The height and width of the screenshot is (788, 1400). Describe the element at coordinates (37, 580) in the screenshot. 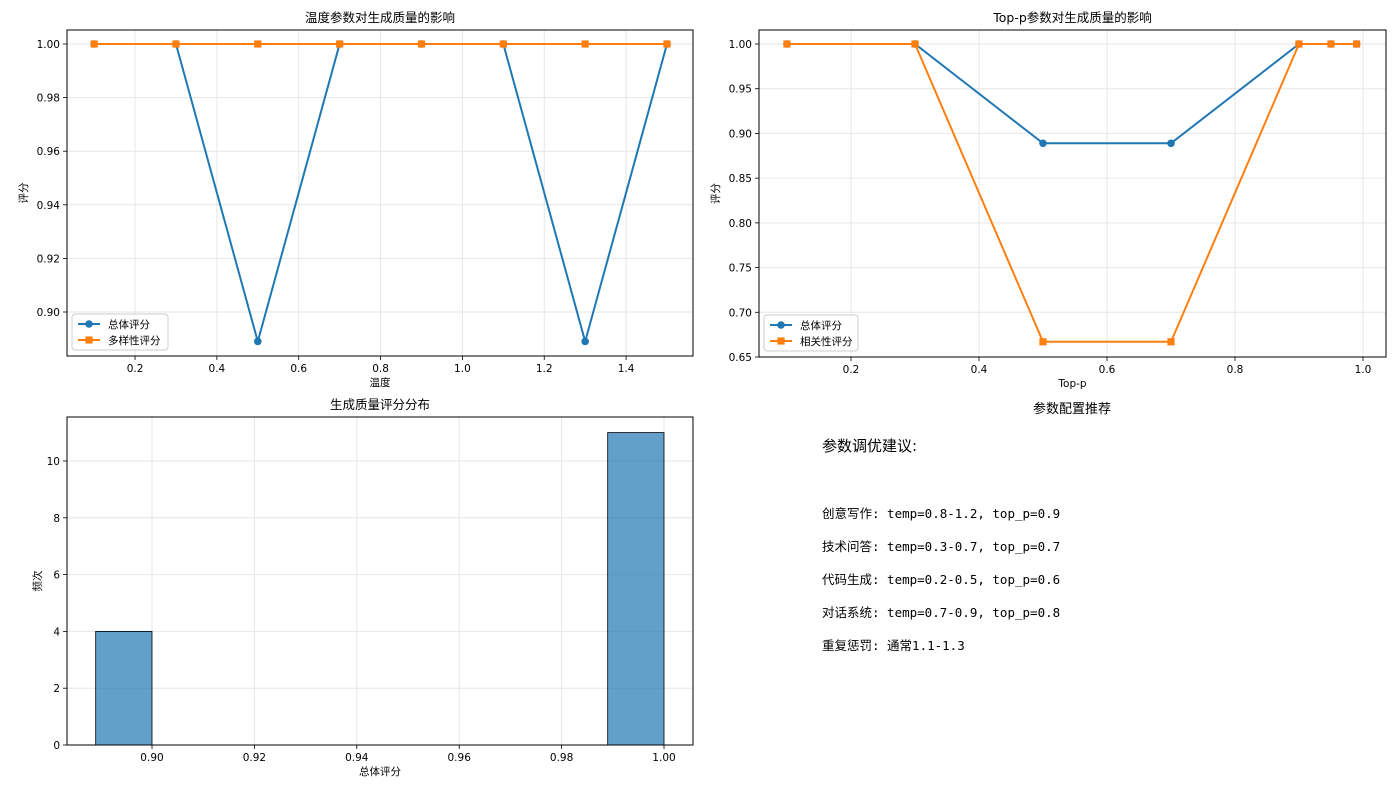

I see `y-axis-label: 频次` at that location.